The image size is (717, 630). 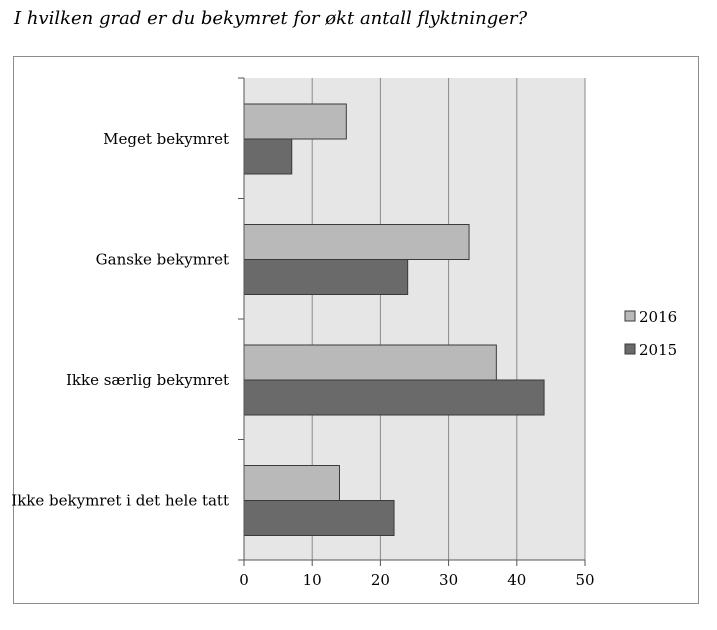 I want to click on legend-label: 2015, so click(x=658, y=350).